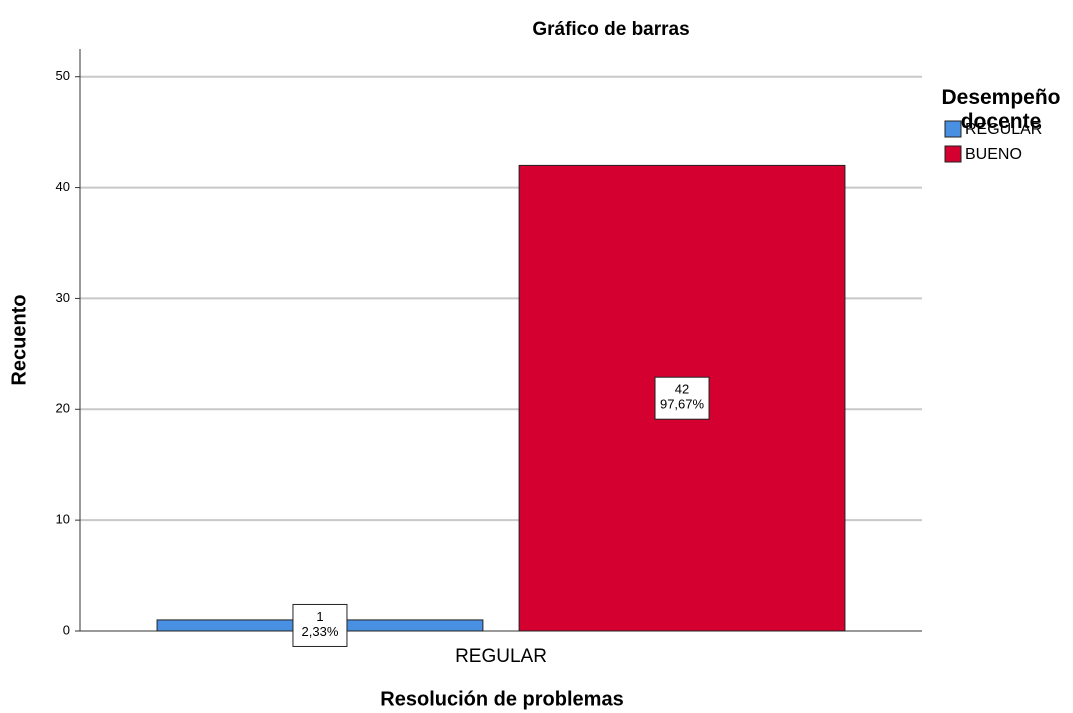  Describe the element at coordinates (19, 339) in the screenshot. I see `y-axis-label: Recuento` at that location.